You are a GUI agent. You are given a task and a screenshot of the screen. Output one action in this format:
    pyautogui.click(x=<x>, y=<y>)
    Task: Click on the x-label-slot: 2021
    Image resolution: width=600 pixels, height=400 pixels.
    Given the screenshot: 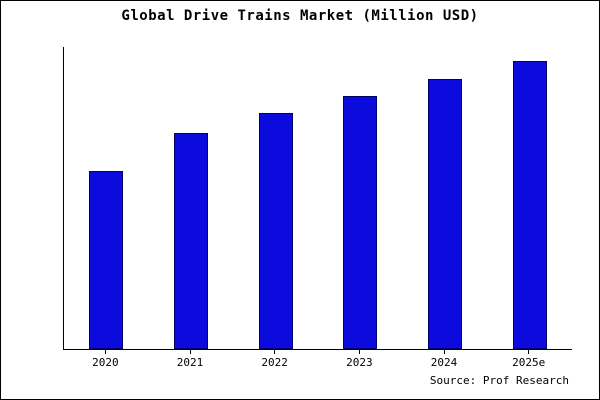 What is the action you would take?
    pyautogui.click(x=190, y=359)
    